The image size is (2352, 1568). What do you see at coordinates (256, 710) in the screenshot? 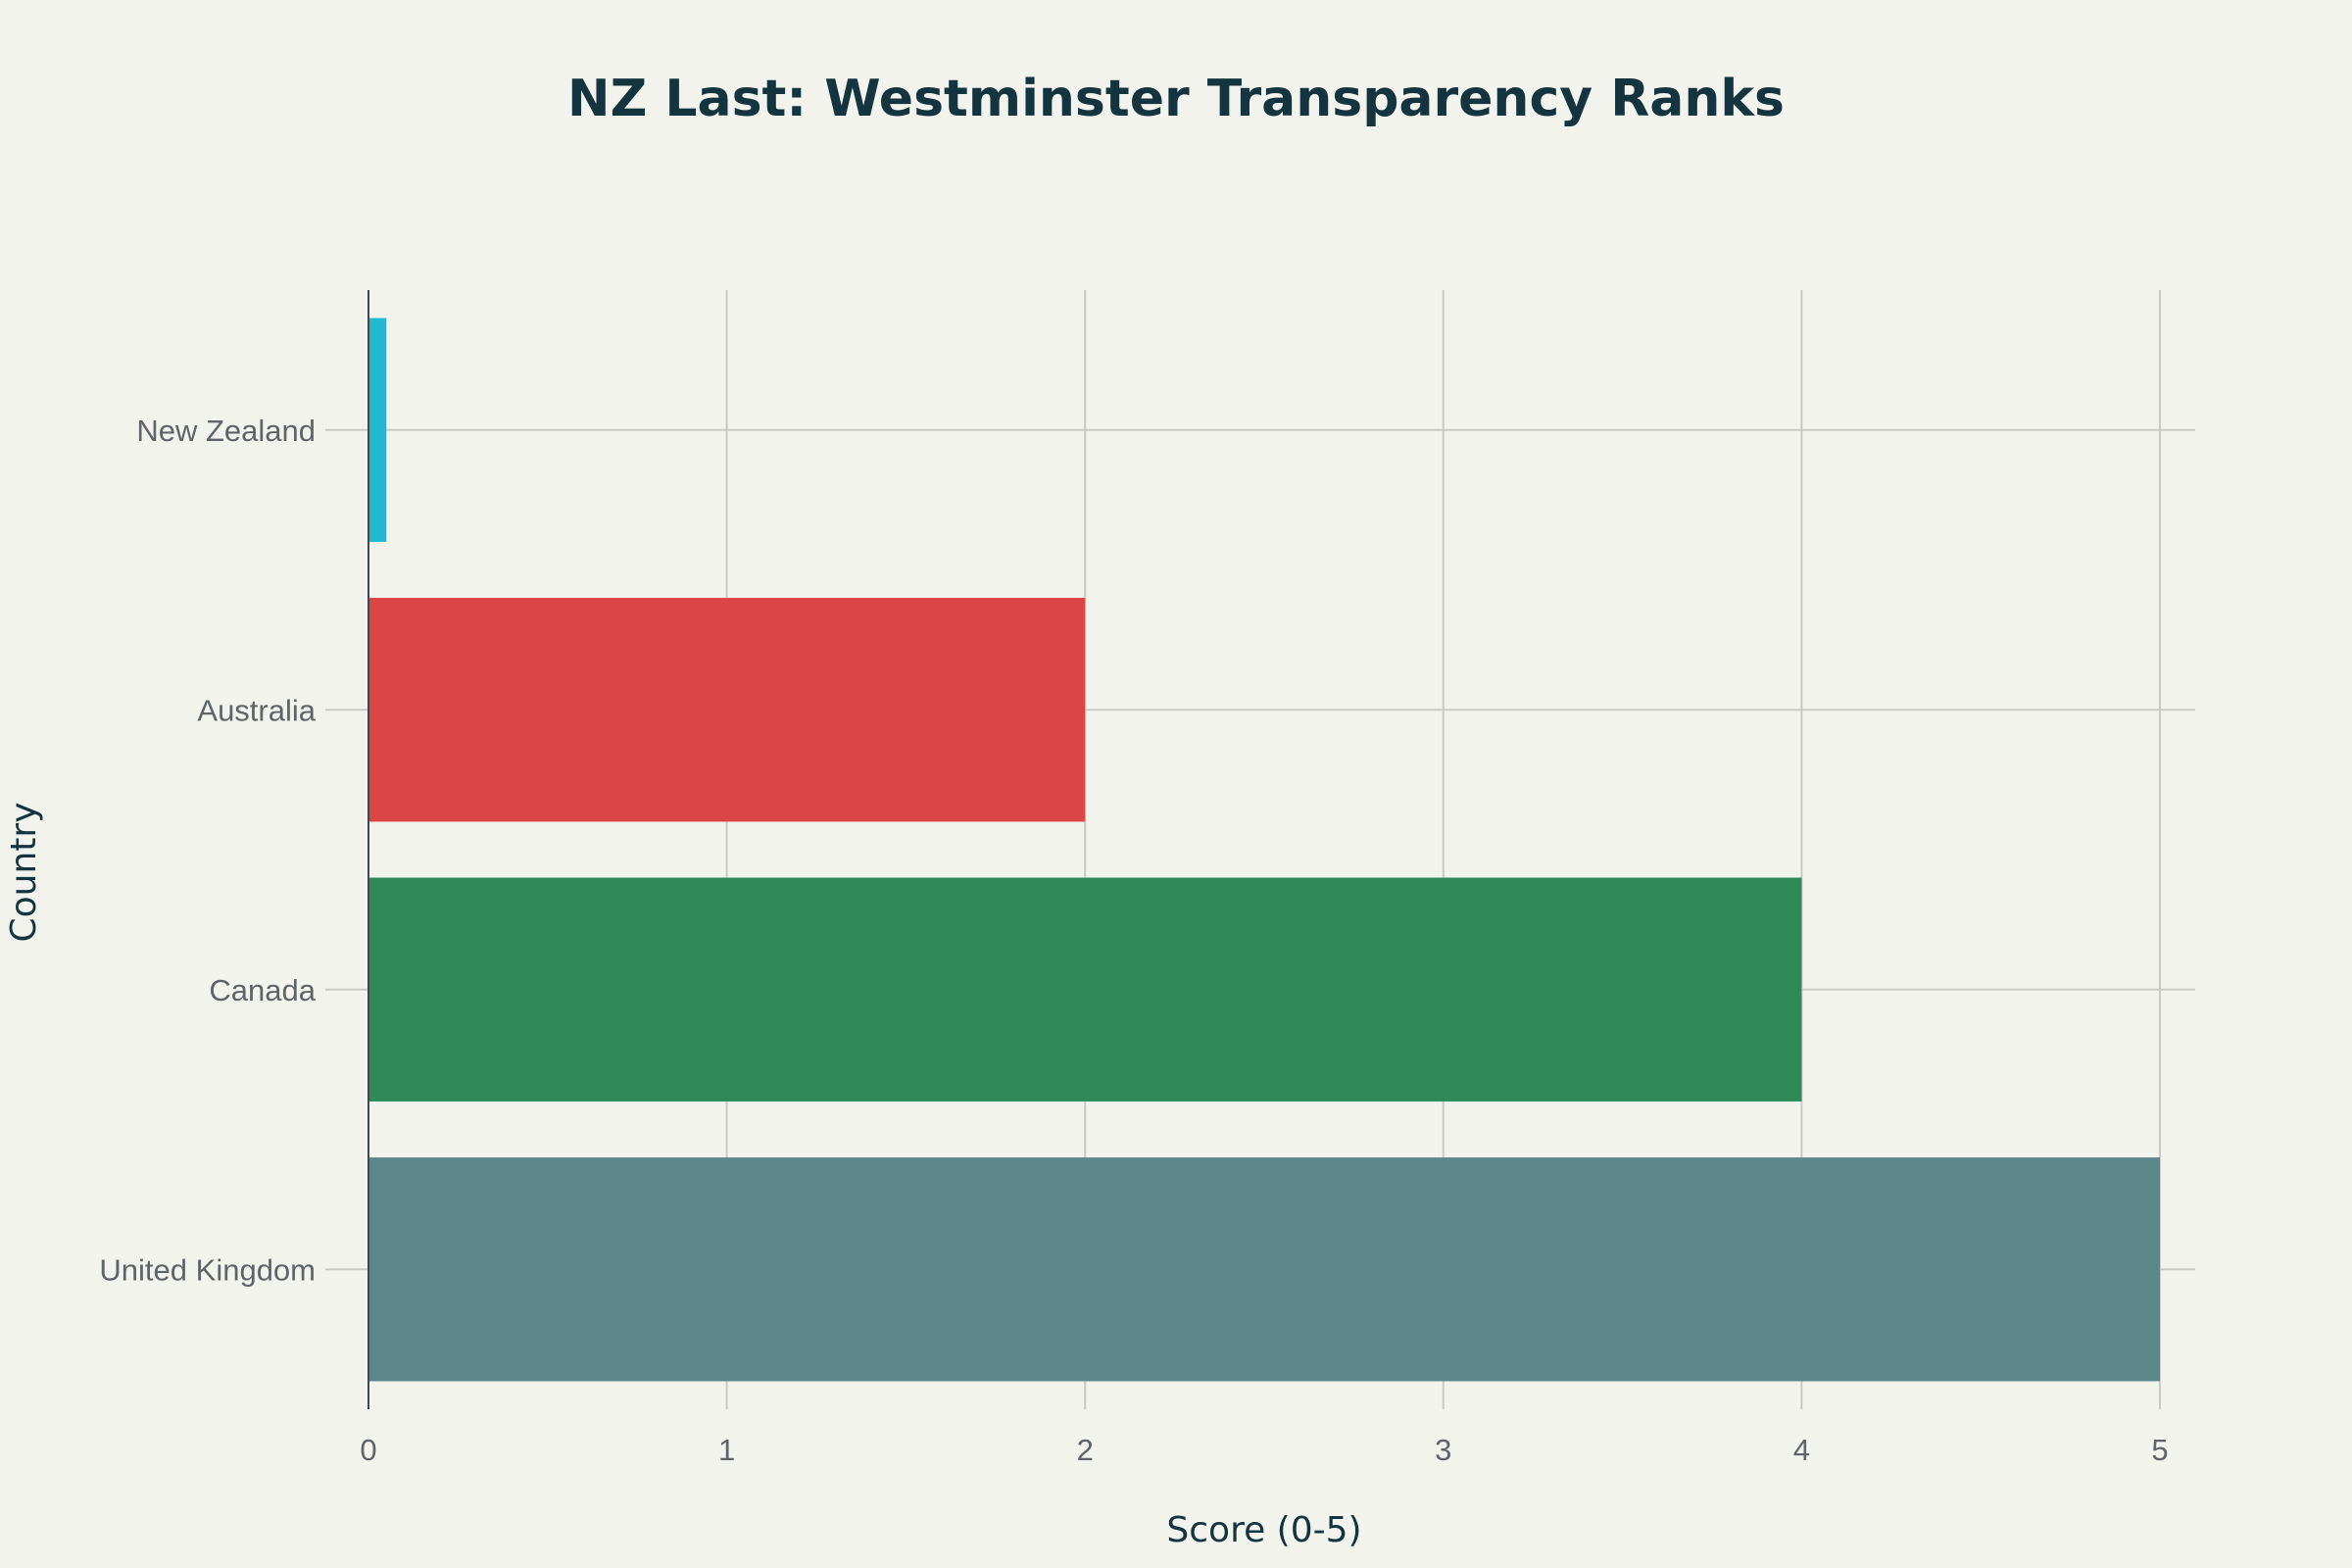
I see `y-tick-label: Australia` at bounding box center [256, 710].